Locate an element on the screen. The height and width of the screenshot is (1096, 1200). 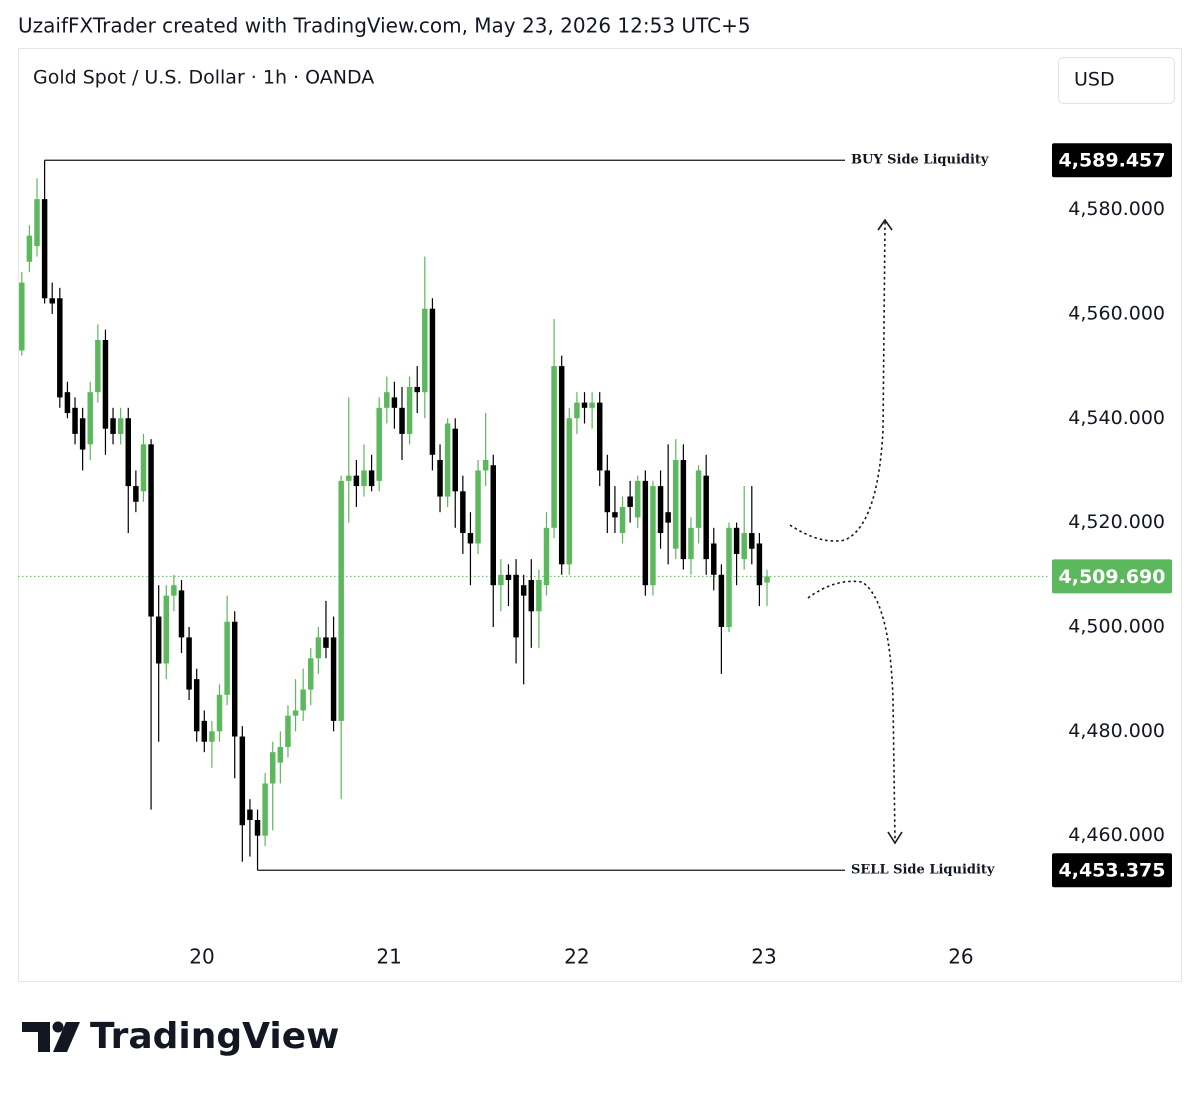
y-tick-label: 4,580.000 is located at coordinates (1116, 209).